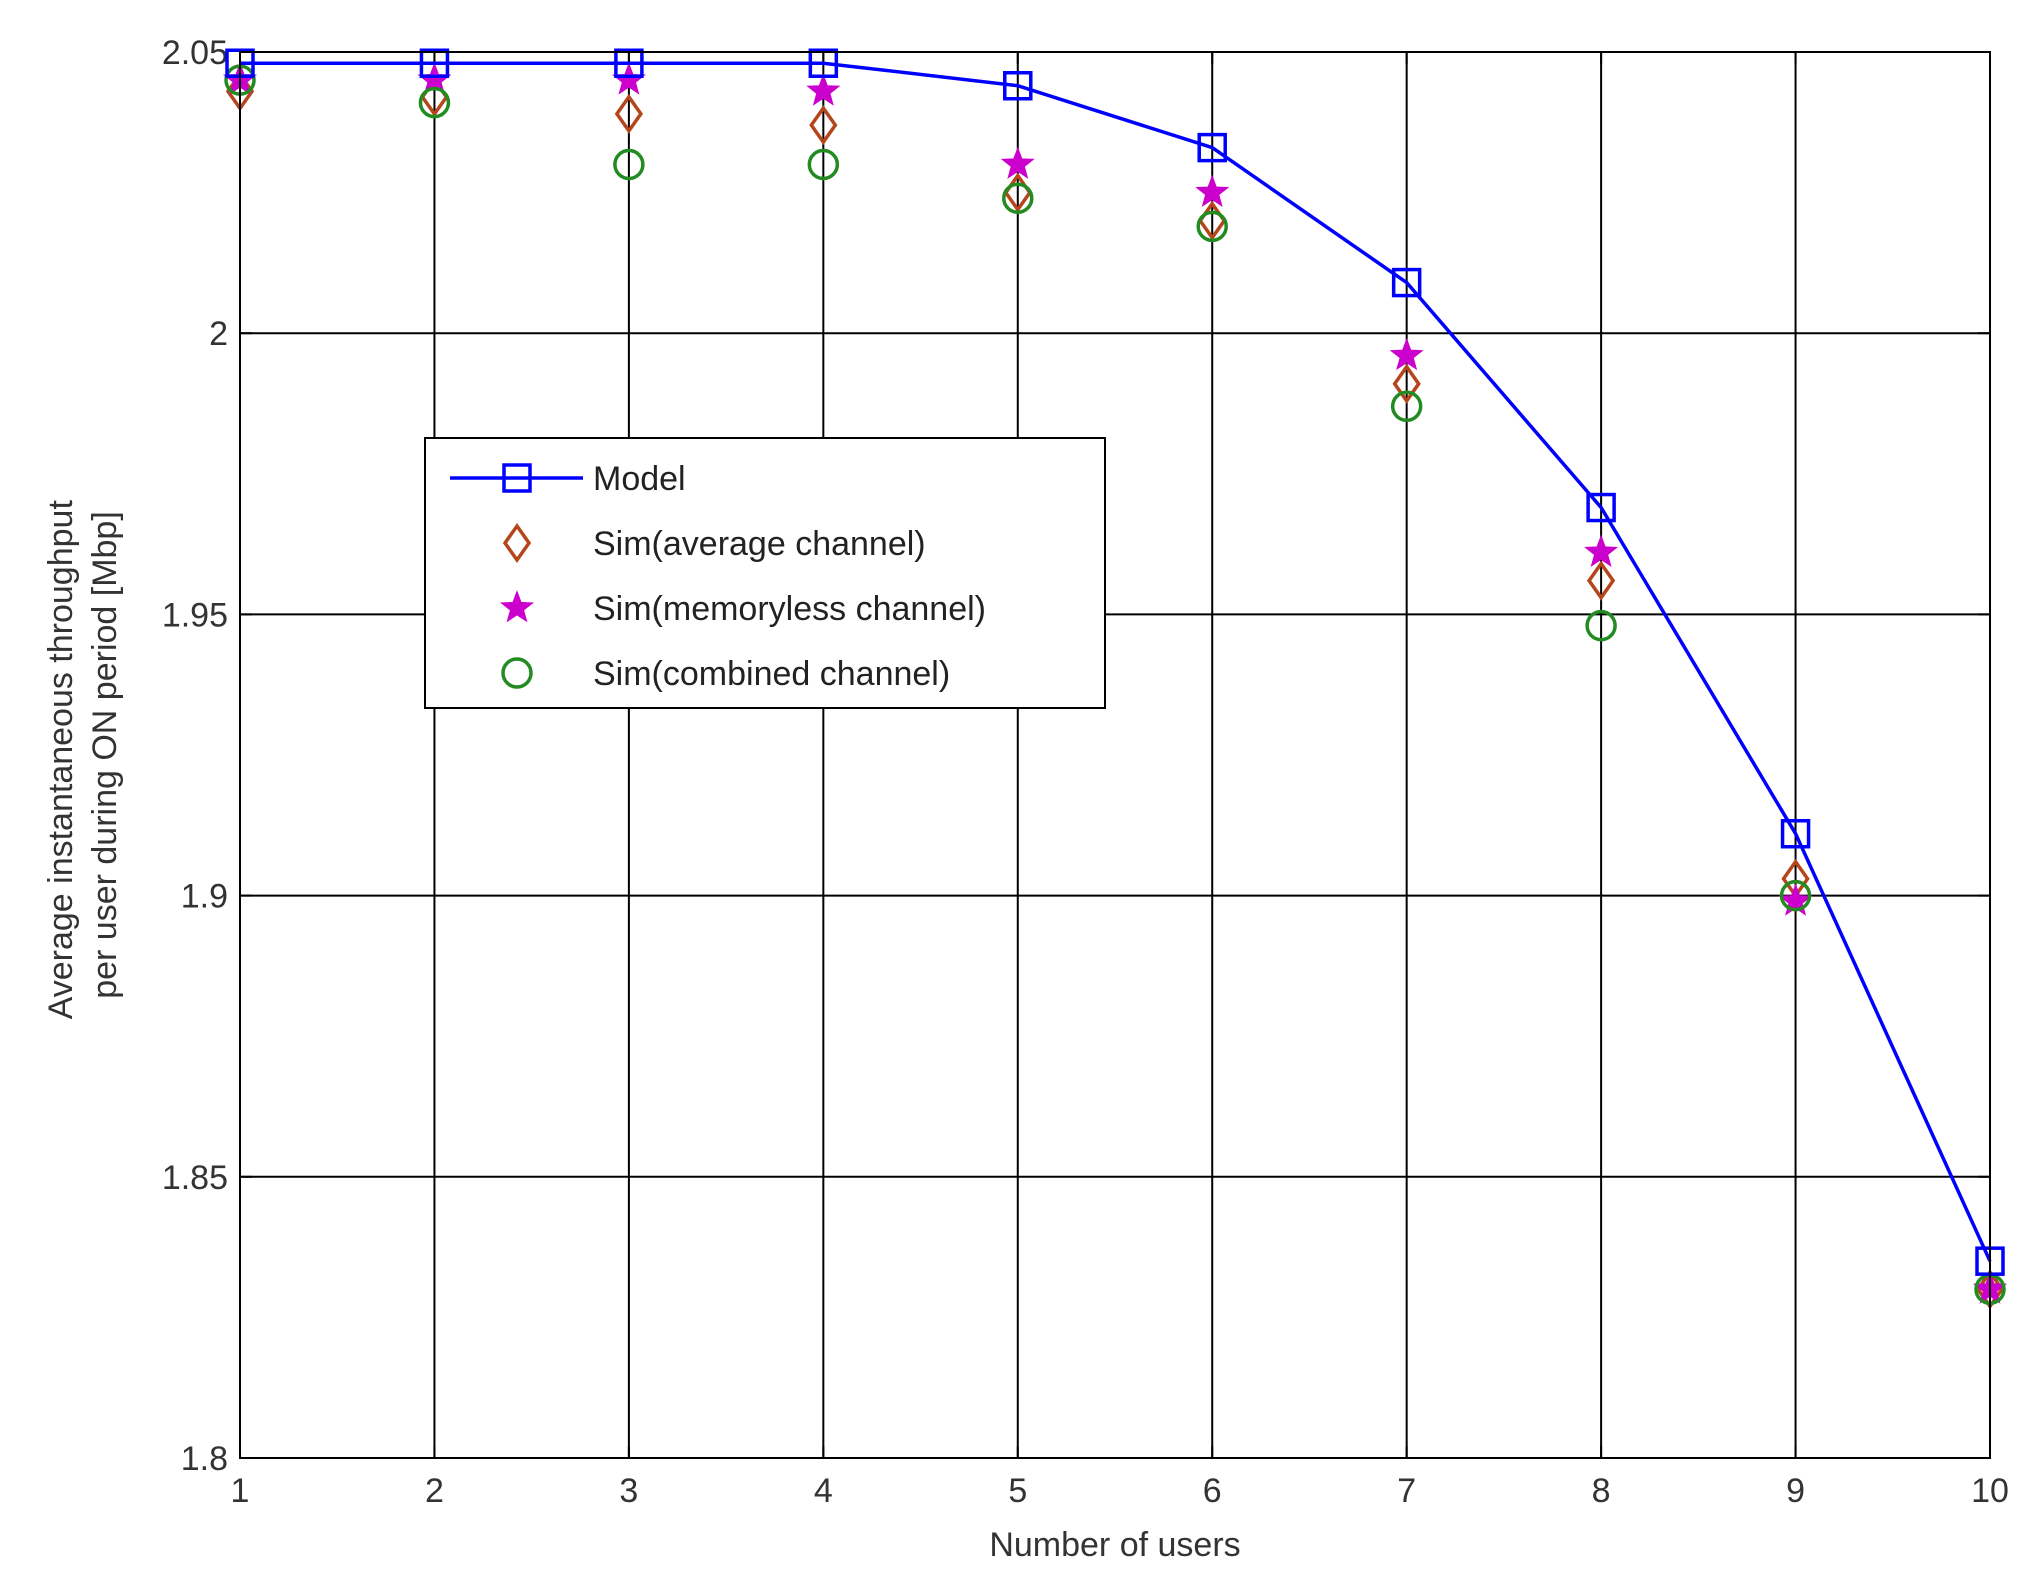 Image resolution: width=2037 pixels, height=1590 pixels. I want to click on x-tick-label: 6, so click(1212, 1491).